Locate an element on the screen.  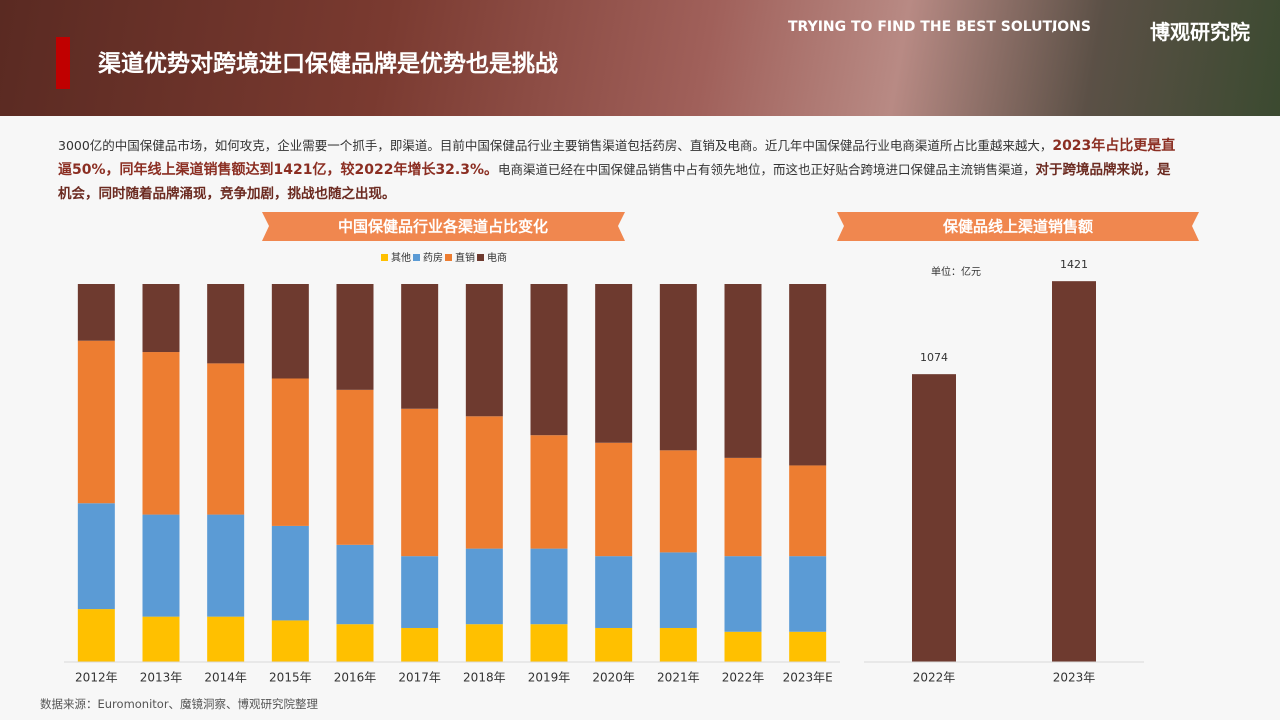
x-tick-label: 2023年E is located at coordinates (808, 678).